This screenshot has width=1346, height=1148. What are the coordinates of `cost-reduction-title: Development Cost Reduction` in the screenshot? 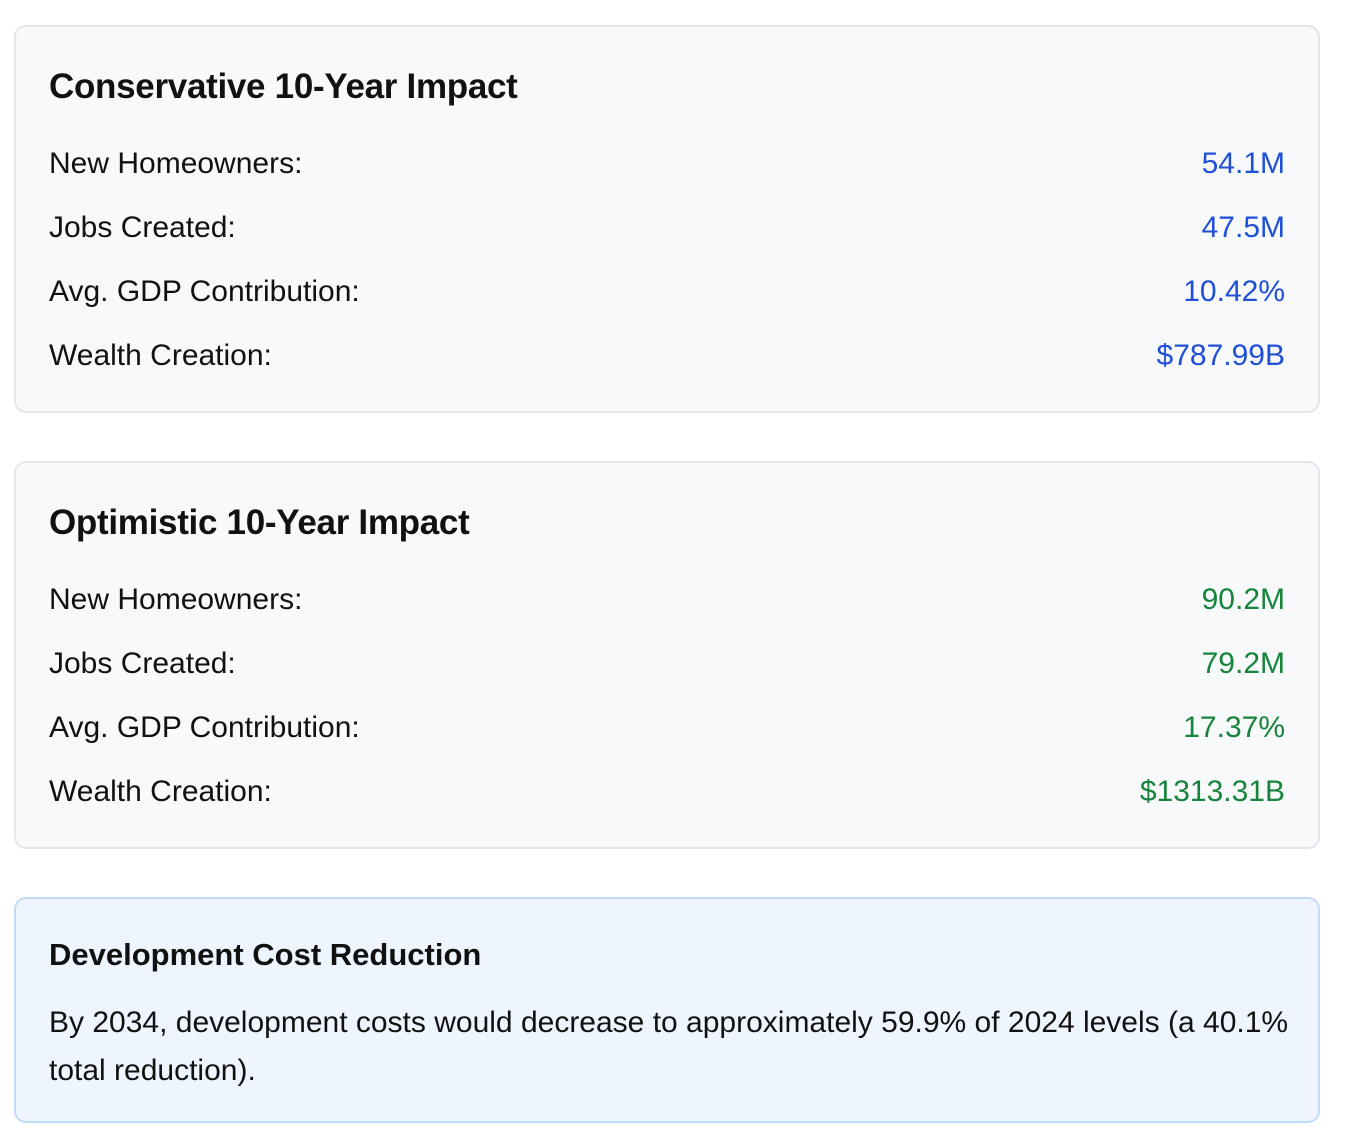 It's located at (265, 954).